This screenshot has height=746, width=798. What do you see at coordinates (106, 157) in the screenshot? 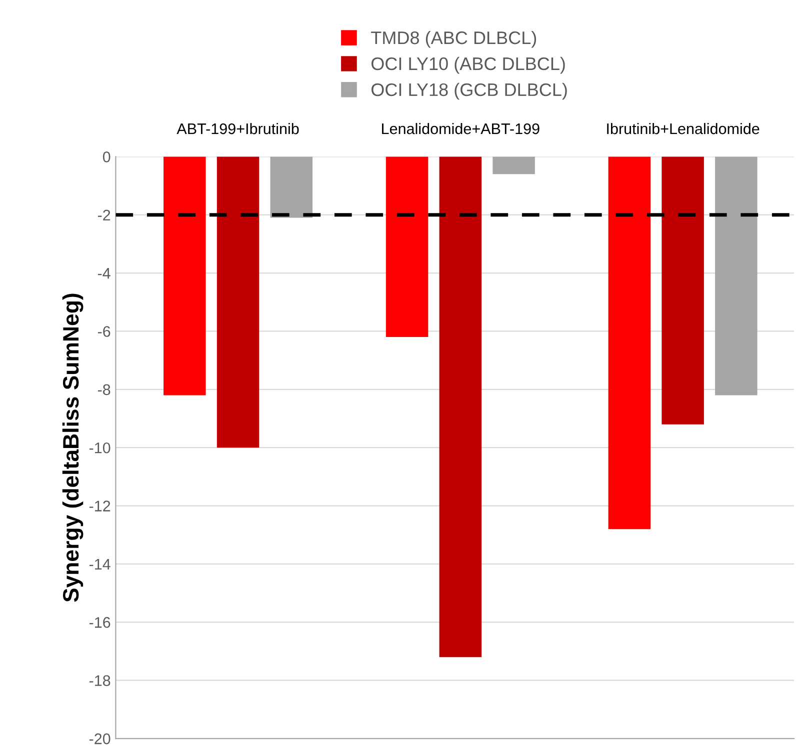
I see `y-tick-label: 0` at bounding box center [106, 157].